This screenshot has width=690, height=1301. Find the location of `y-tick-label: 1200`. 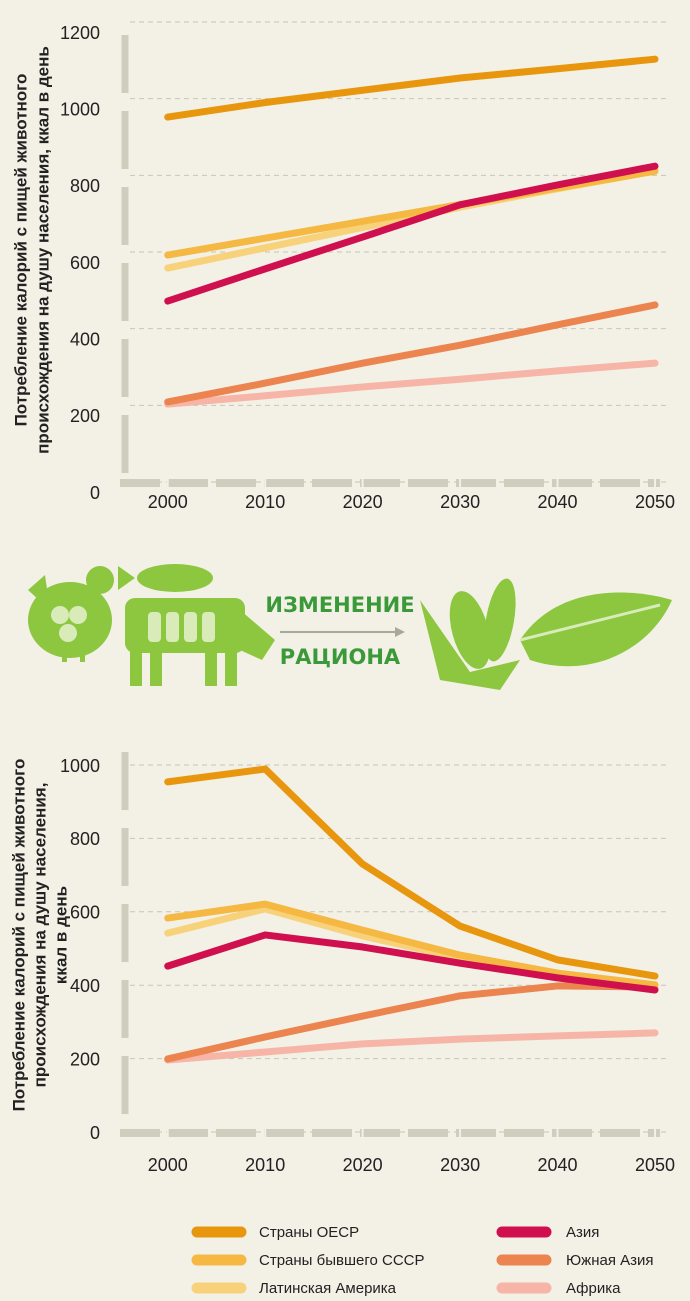

y-tick-label: 1200 is located at coordinates (80, 33).